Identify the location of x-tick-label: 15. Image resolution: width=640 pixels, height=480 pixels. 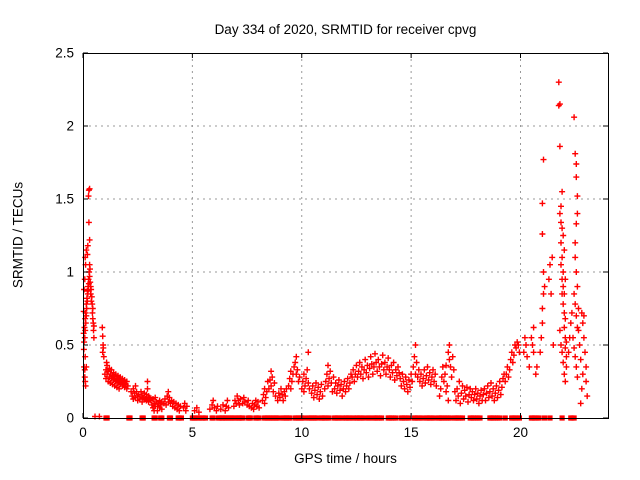
(411, 432).